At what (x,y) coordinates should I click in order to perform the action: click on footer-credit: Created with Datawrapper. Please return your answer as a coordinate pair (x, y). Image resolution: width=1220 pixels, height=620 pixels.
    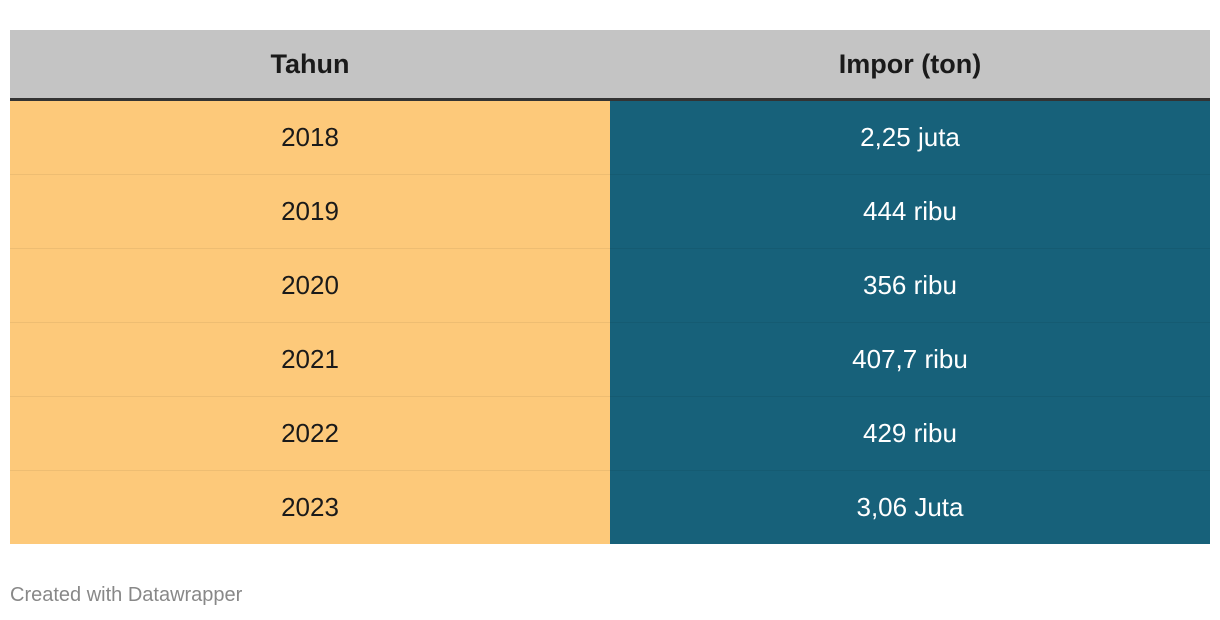
    Looking at the image, I should click on (126, 595).